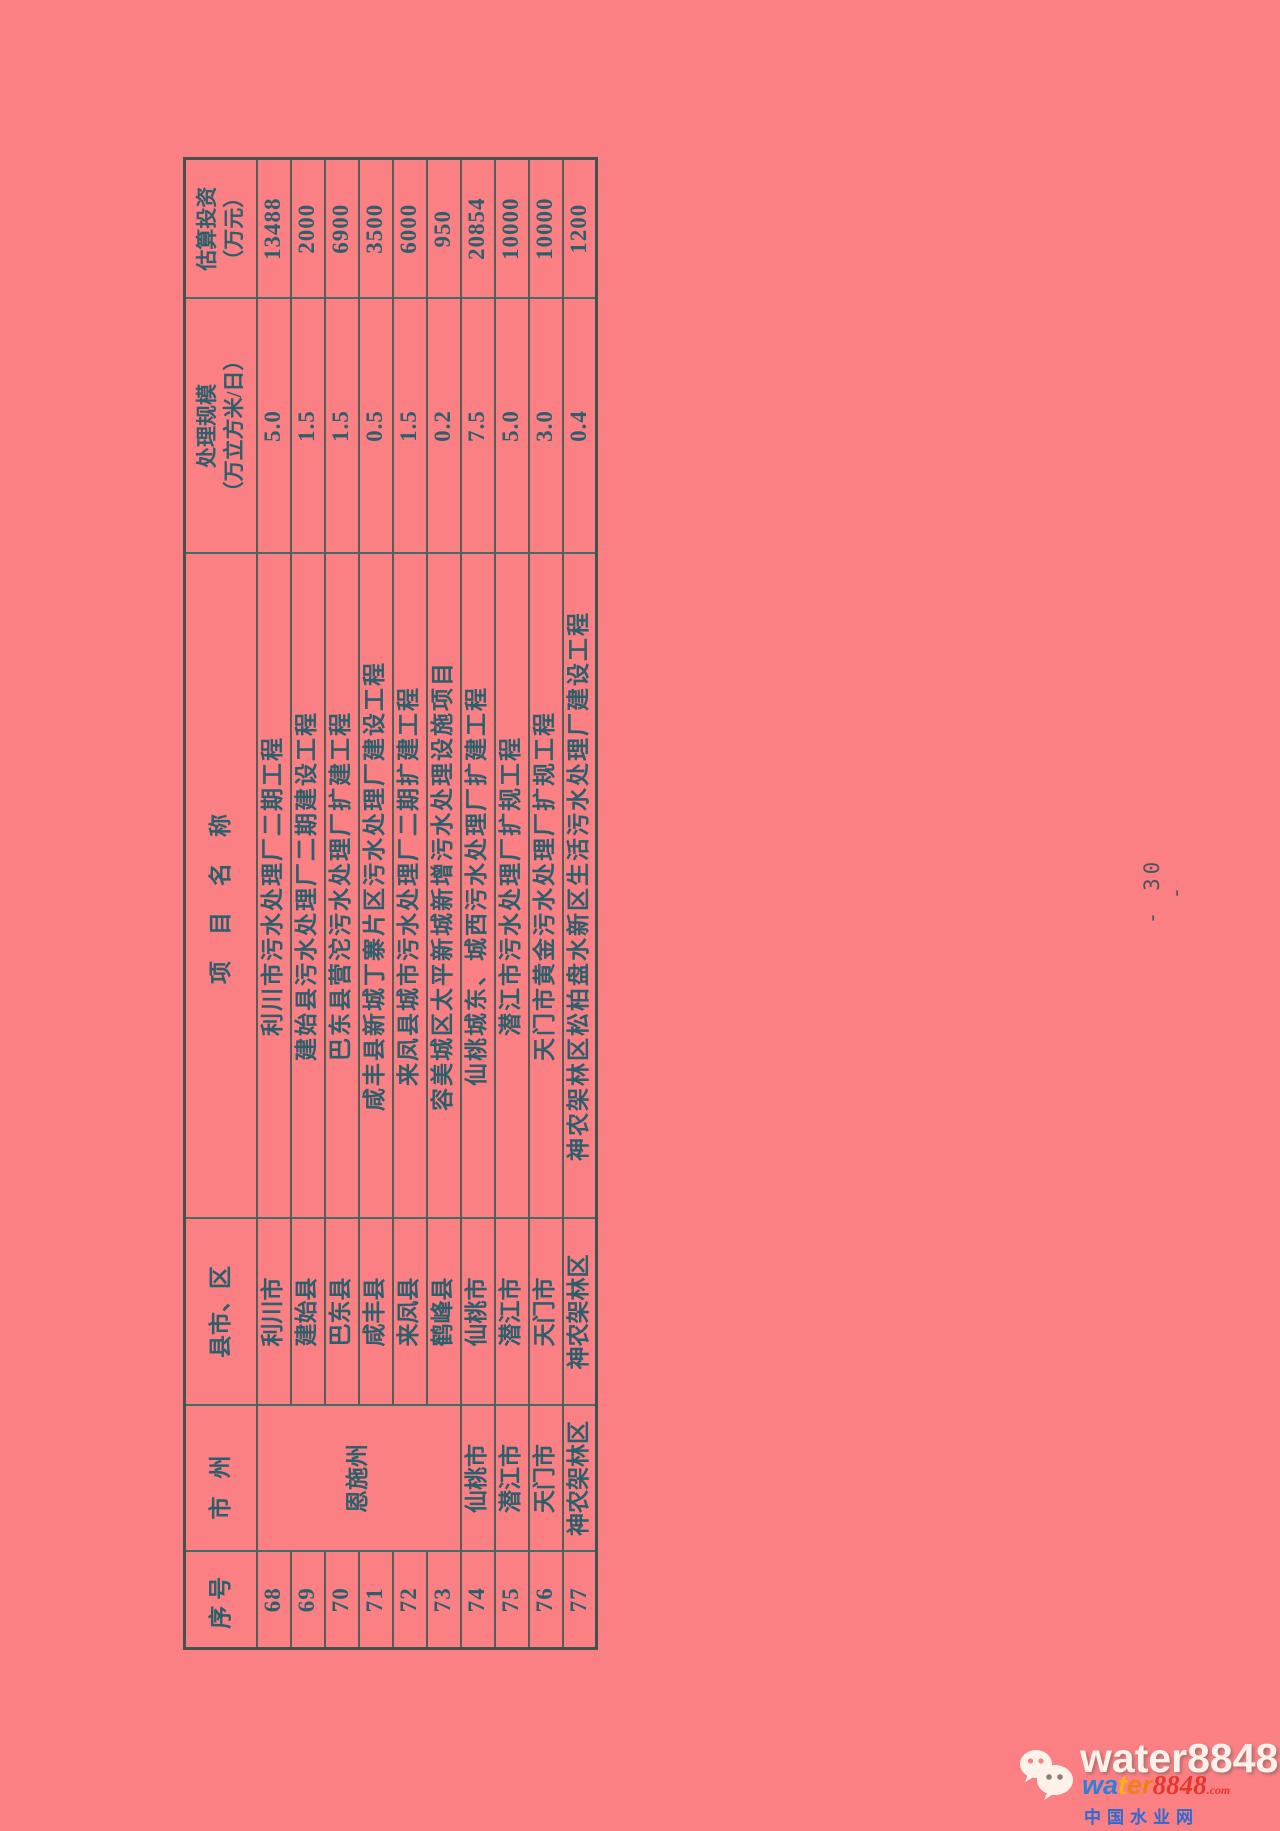  What do you see at coordinates (375, 886) in the screenshot?
I see `cell-project: 咸丰县新城丁寨片区污水处理厂建设工程` at bounding box center [375, 886].